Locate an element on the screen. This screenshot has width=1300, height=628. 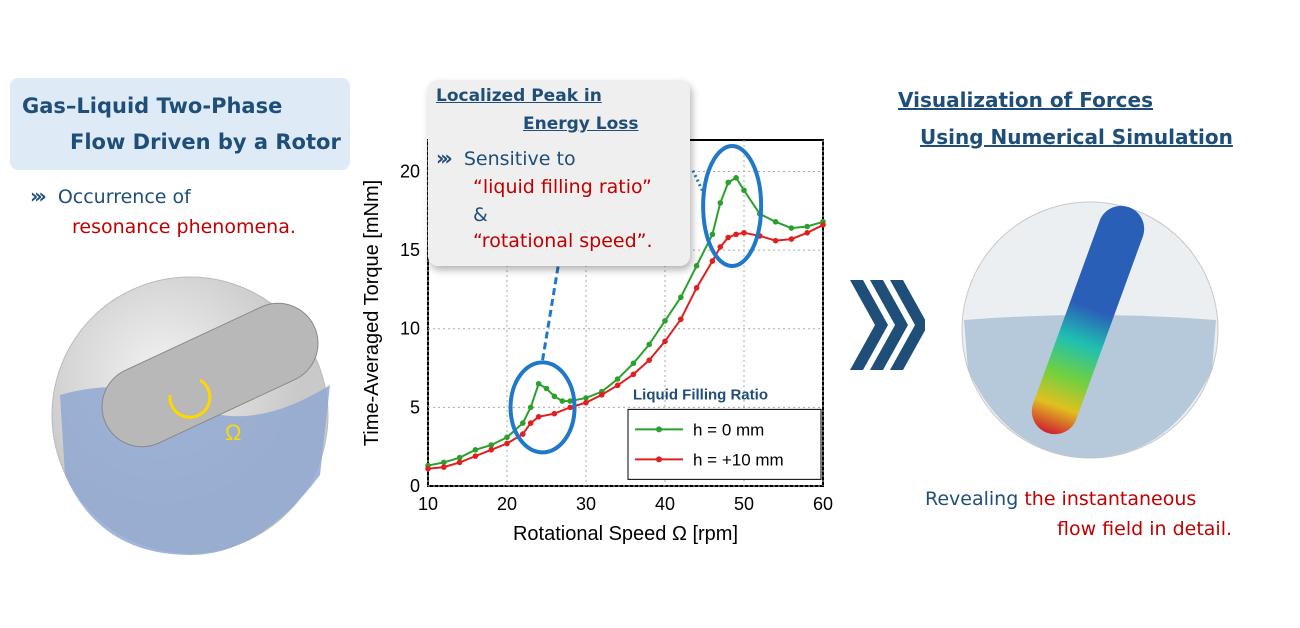
callout-title-line1: Localized Peak in is located at coordinates (519, 96).